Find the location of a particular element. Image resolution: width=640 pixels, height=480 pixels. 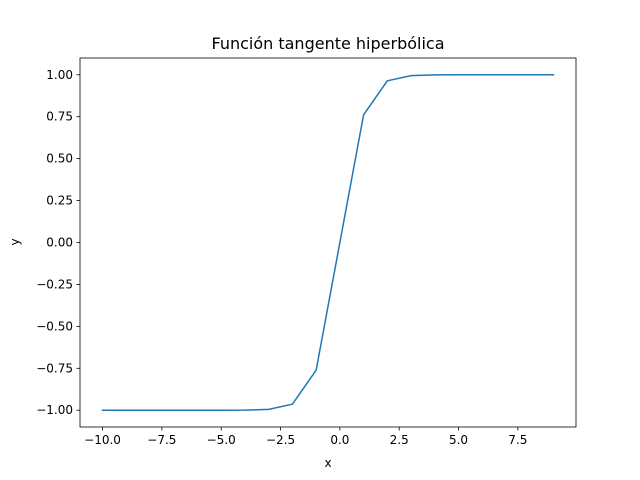

y-tick-label: −1.00 is located at coordinates (54, 410).